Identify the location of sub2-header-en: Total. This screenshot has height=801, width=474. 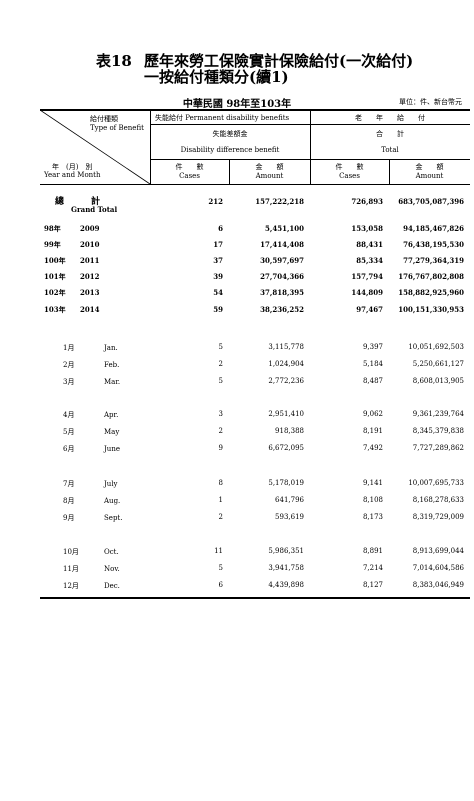
(390, 150).